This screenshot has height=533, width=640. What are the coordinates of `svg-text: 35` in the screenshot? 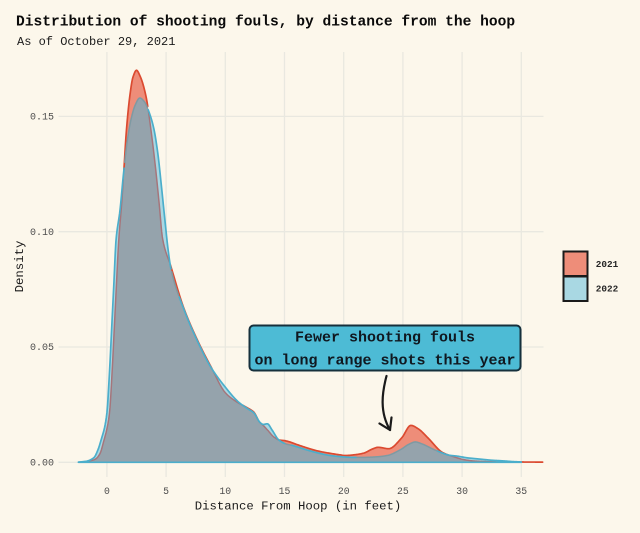 It's located at (521, 491).